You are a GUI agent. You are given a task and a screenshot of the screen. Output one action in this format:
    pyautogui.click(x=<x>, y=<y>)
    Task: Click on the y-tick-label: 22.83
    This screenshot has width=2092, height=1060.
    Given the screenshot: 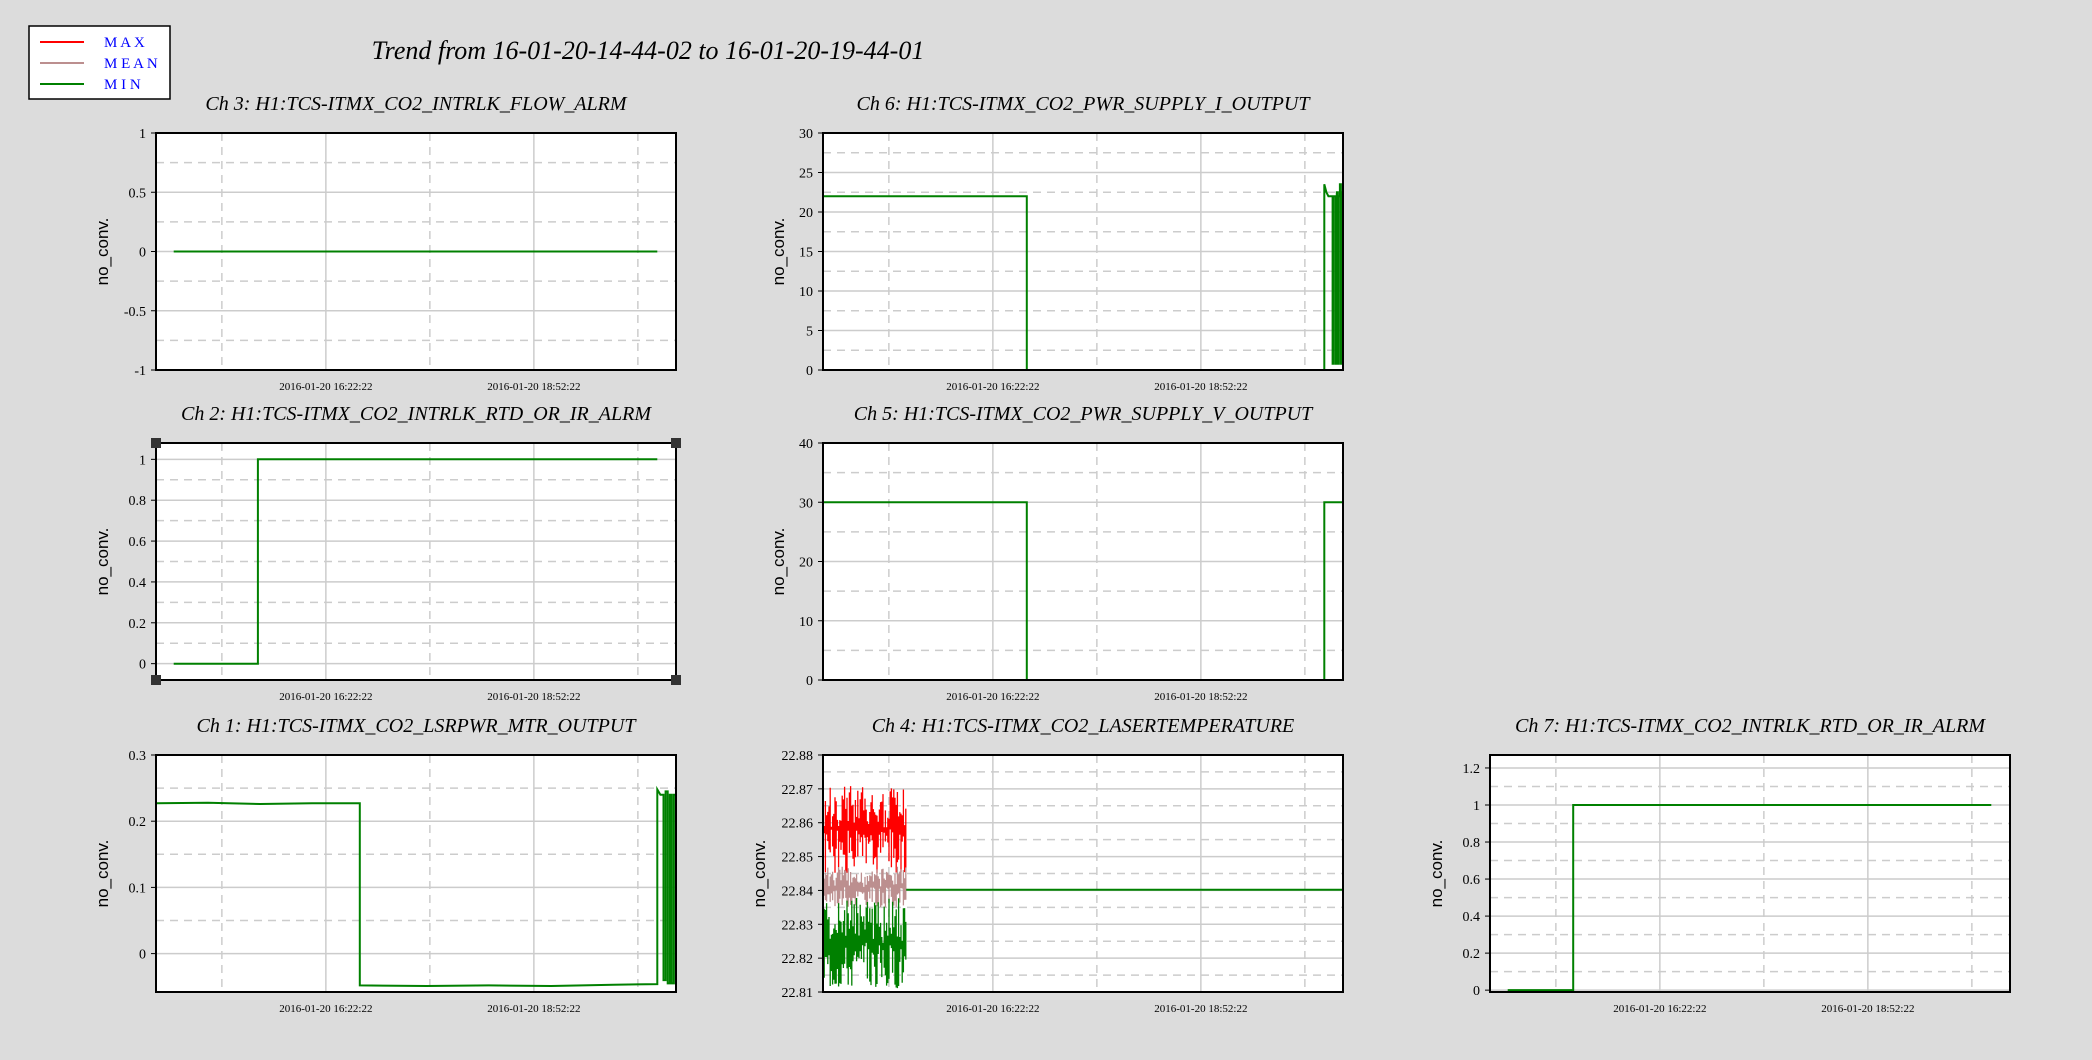 What is the action you would take?
    pyautogui.click(x=798, y=925)
    